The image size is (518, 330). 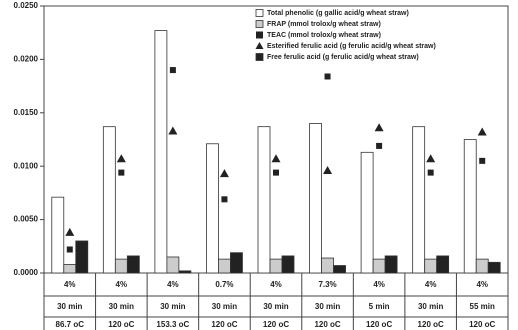 I want to click on y-tick-label: 0.0050, so click(x=26, y=219).